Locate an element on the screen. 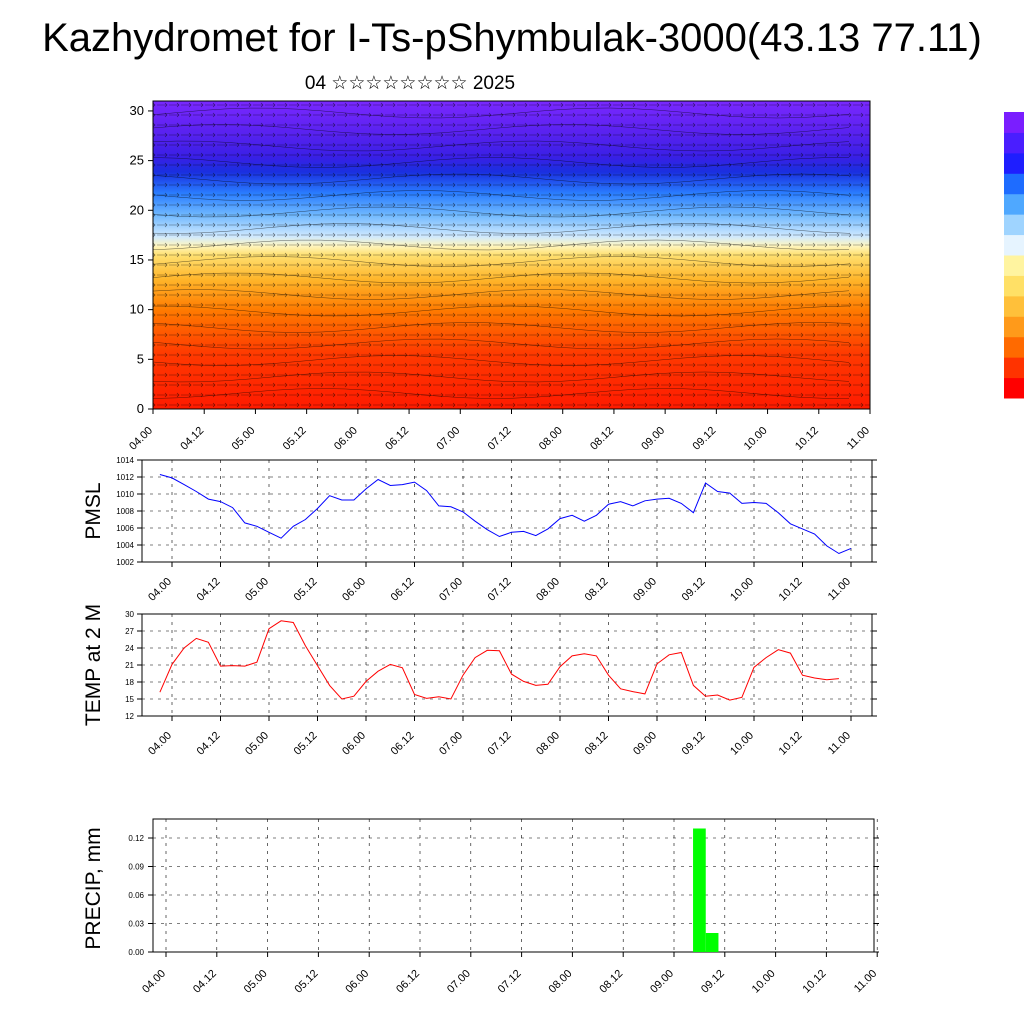 The width and height of the screenshot is (1024, 1024). chart-subtitle: 04 ☆☆☆☆☆☆☆☆ 2025 is located at coordinates (410, 83).